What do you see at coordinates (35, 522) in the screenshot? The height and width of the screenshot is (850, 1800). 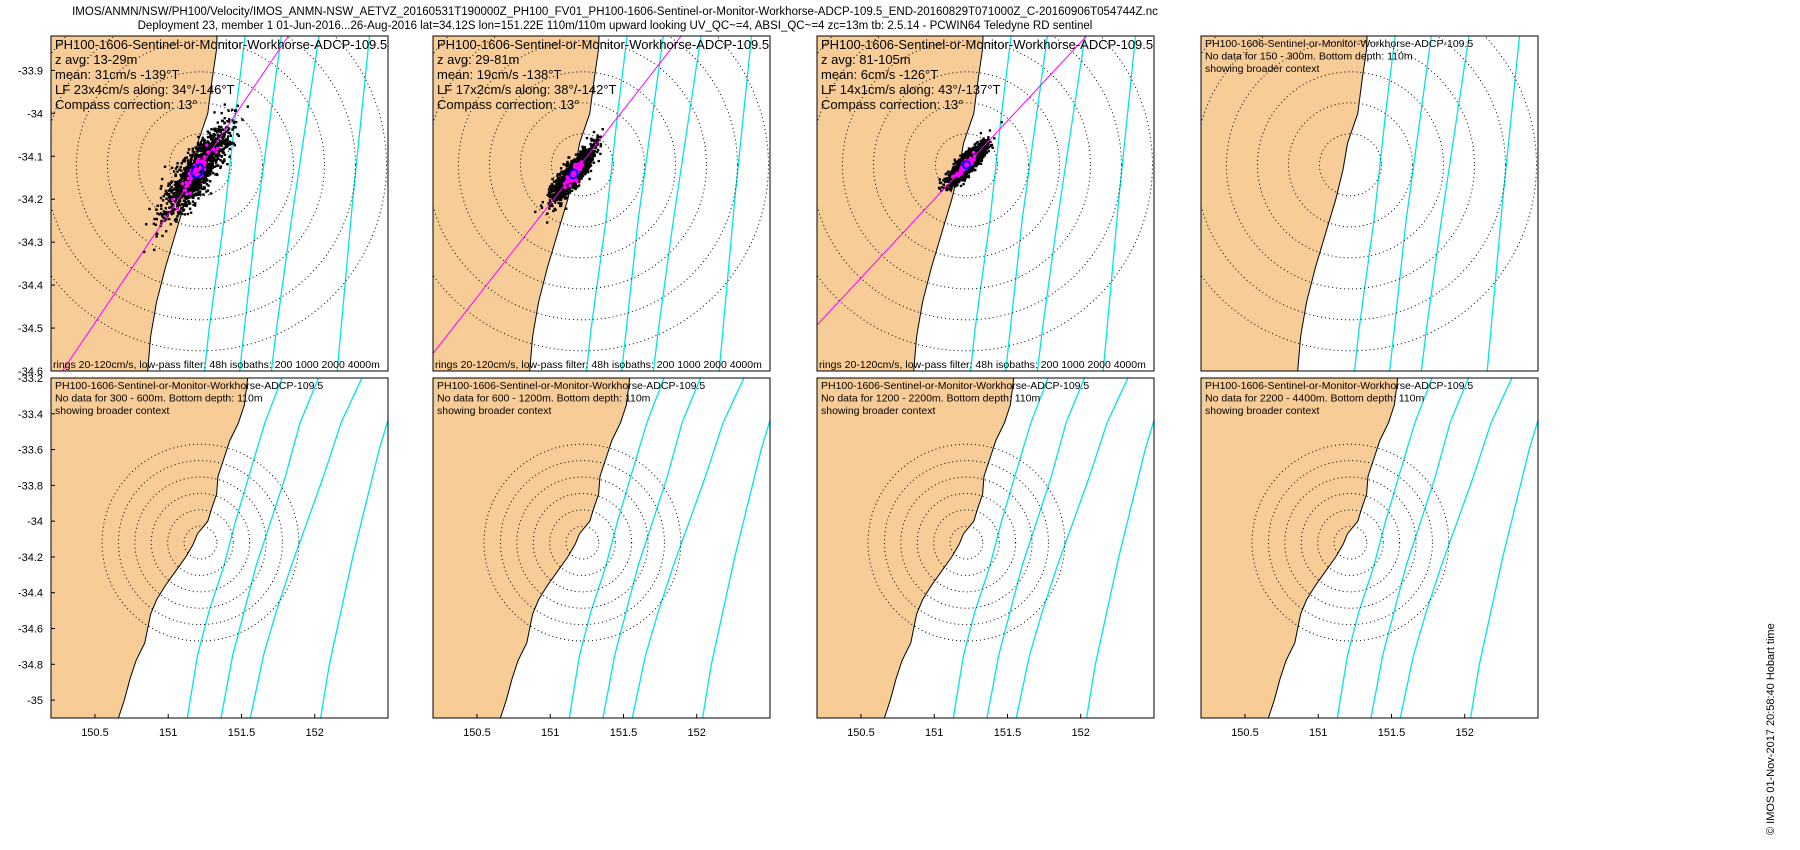 I see `y-tick-label: -34` at bounding box center [35, 522].